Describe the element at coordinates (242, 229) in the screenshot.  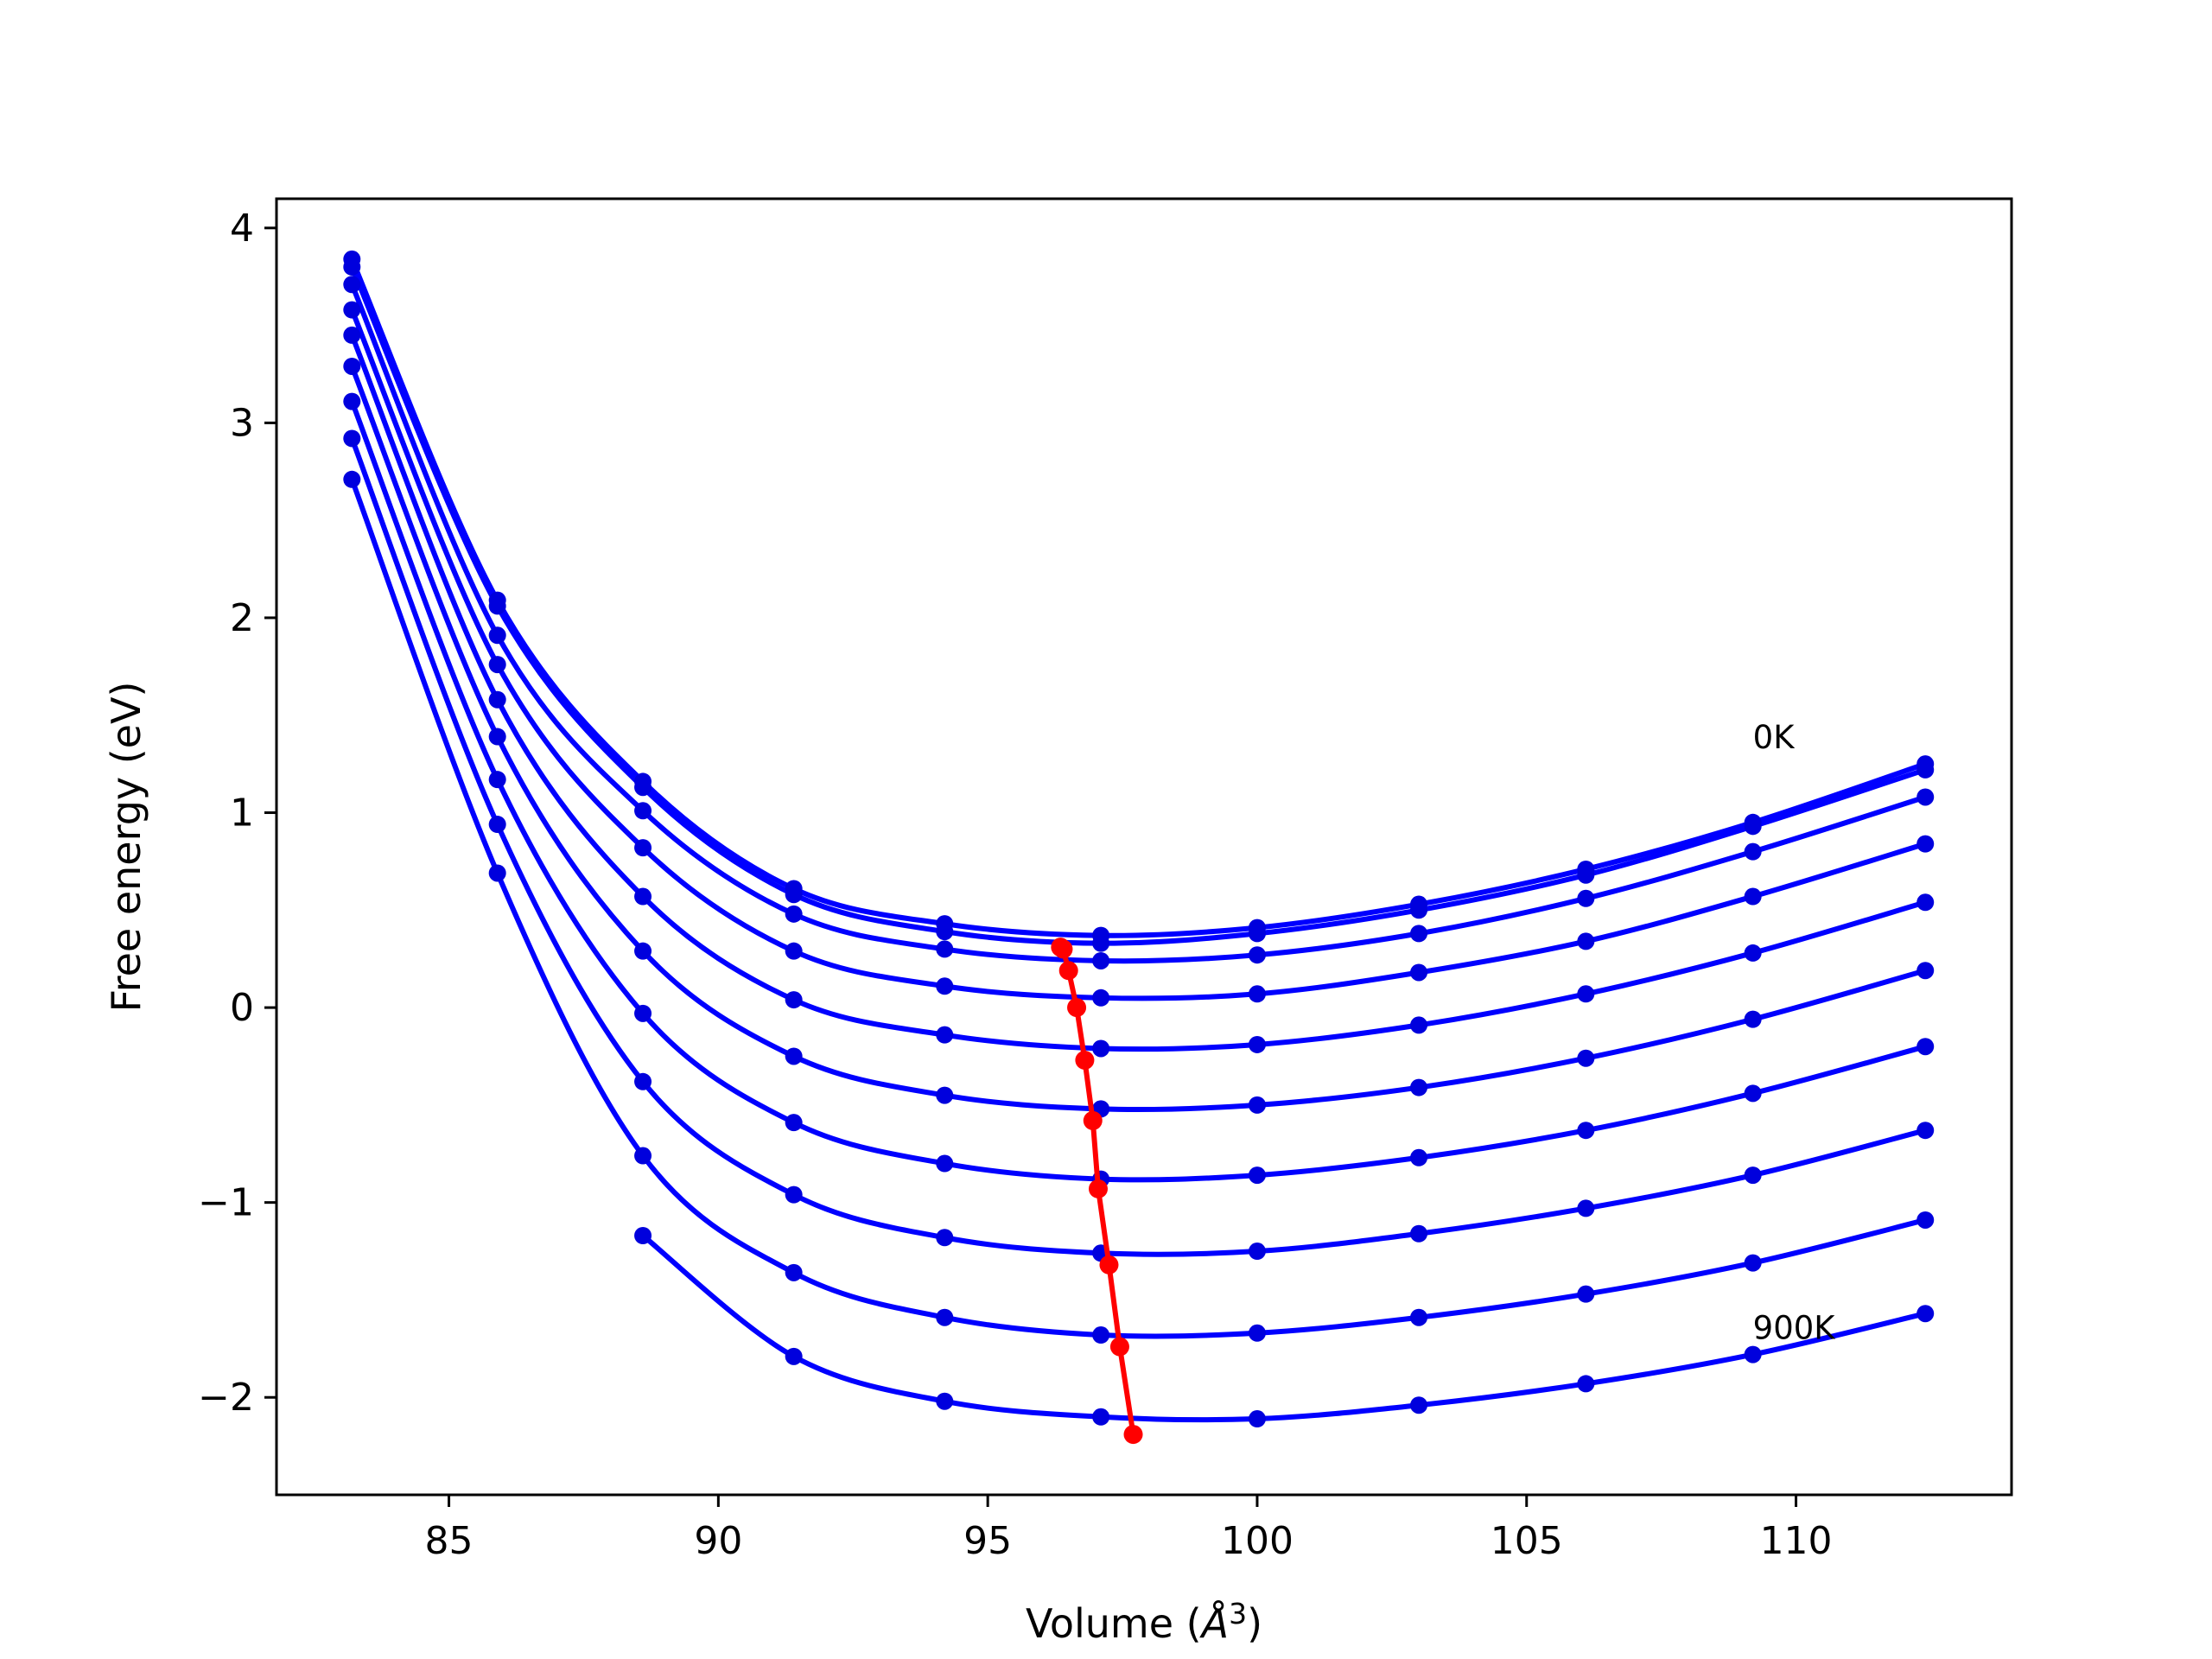
I see `y-tick-label: 4` at that location.